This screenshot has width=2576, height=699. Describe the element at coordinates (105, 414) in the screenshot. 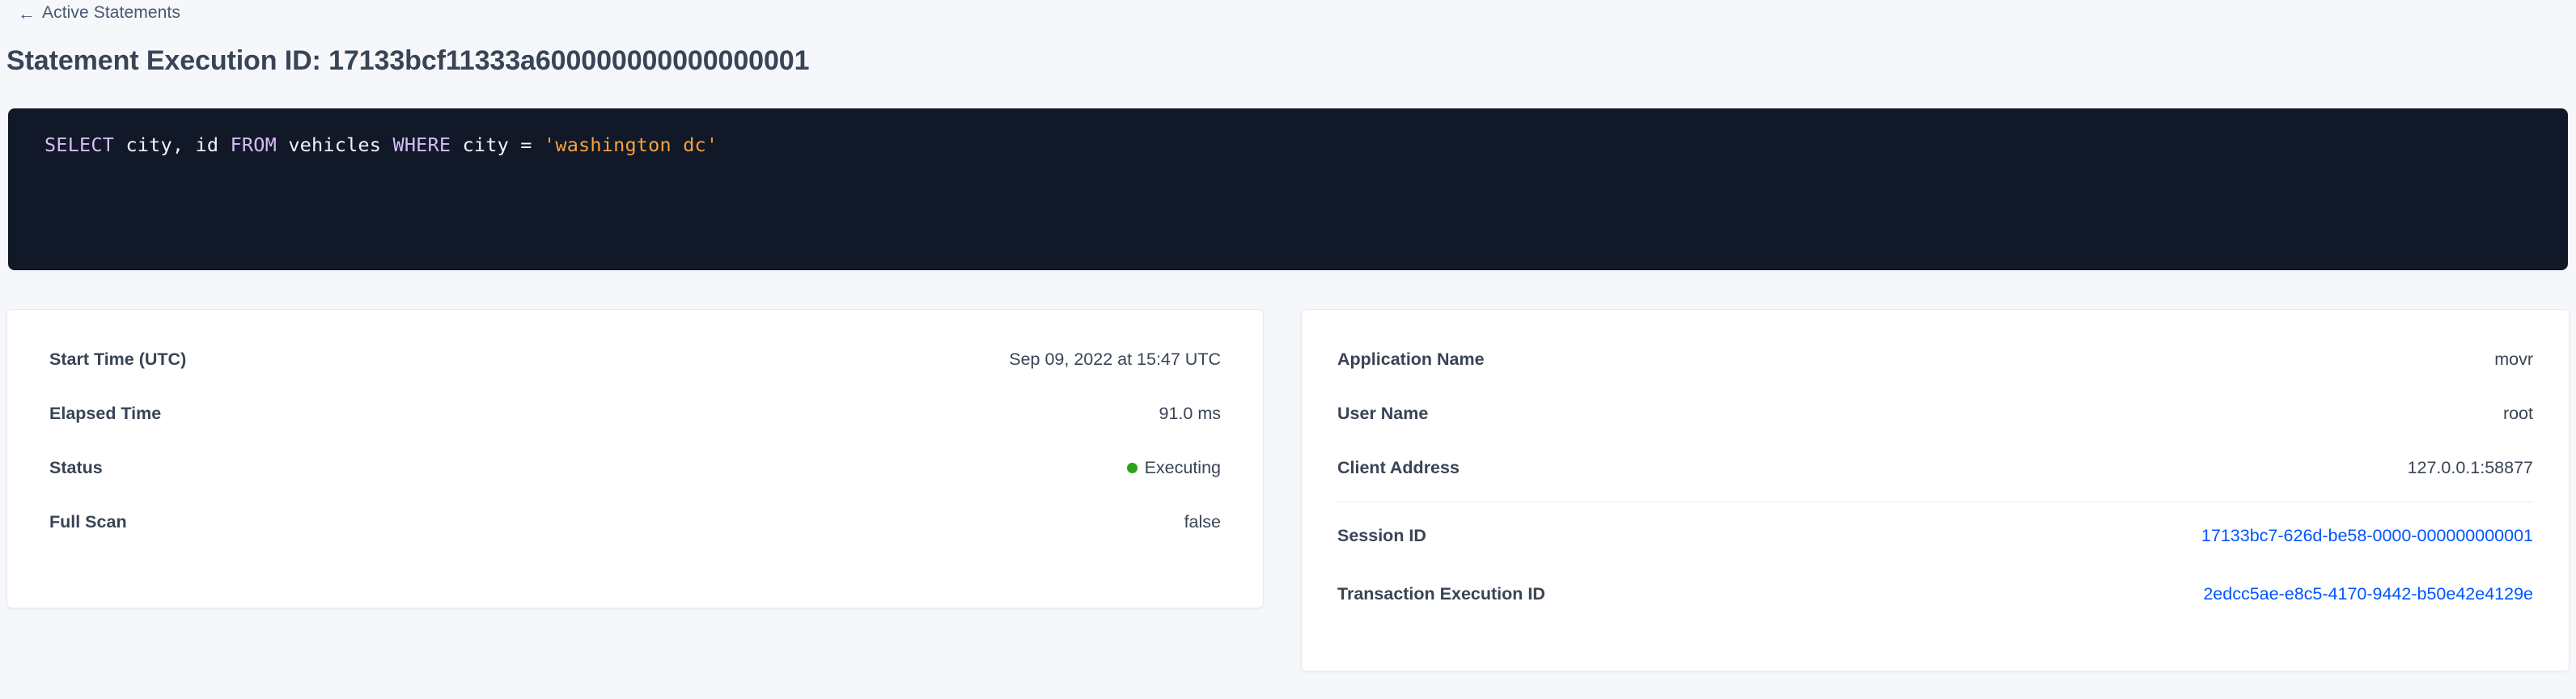

I see `detail-label: Elapsed Time` at that location.